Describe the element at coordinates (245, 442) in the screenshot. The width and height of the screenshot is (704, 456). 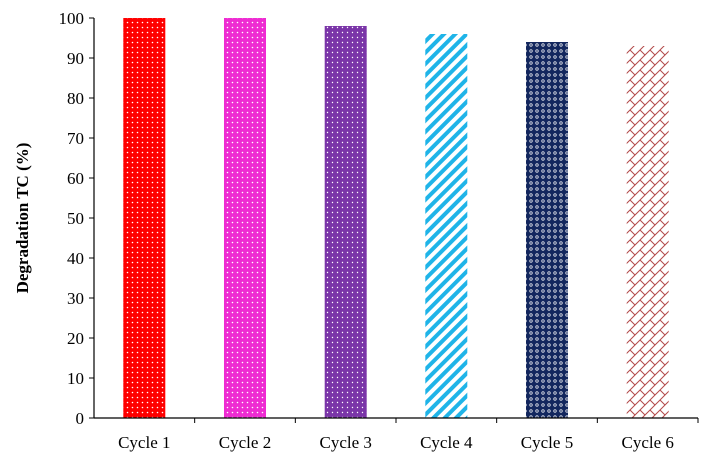
I see `x-tick-label: Cycle 2` at that location.